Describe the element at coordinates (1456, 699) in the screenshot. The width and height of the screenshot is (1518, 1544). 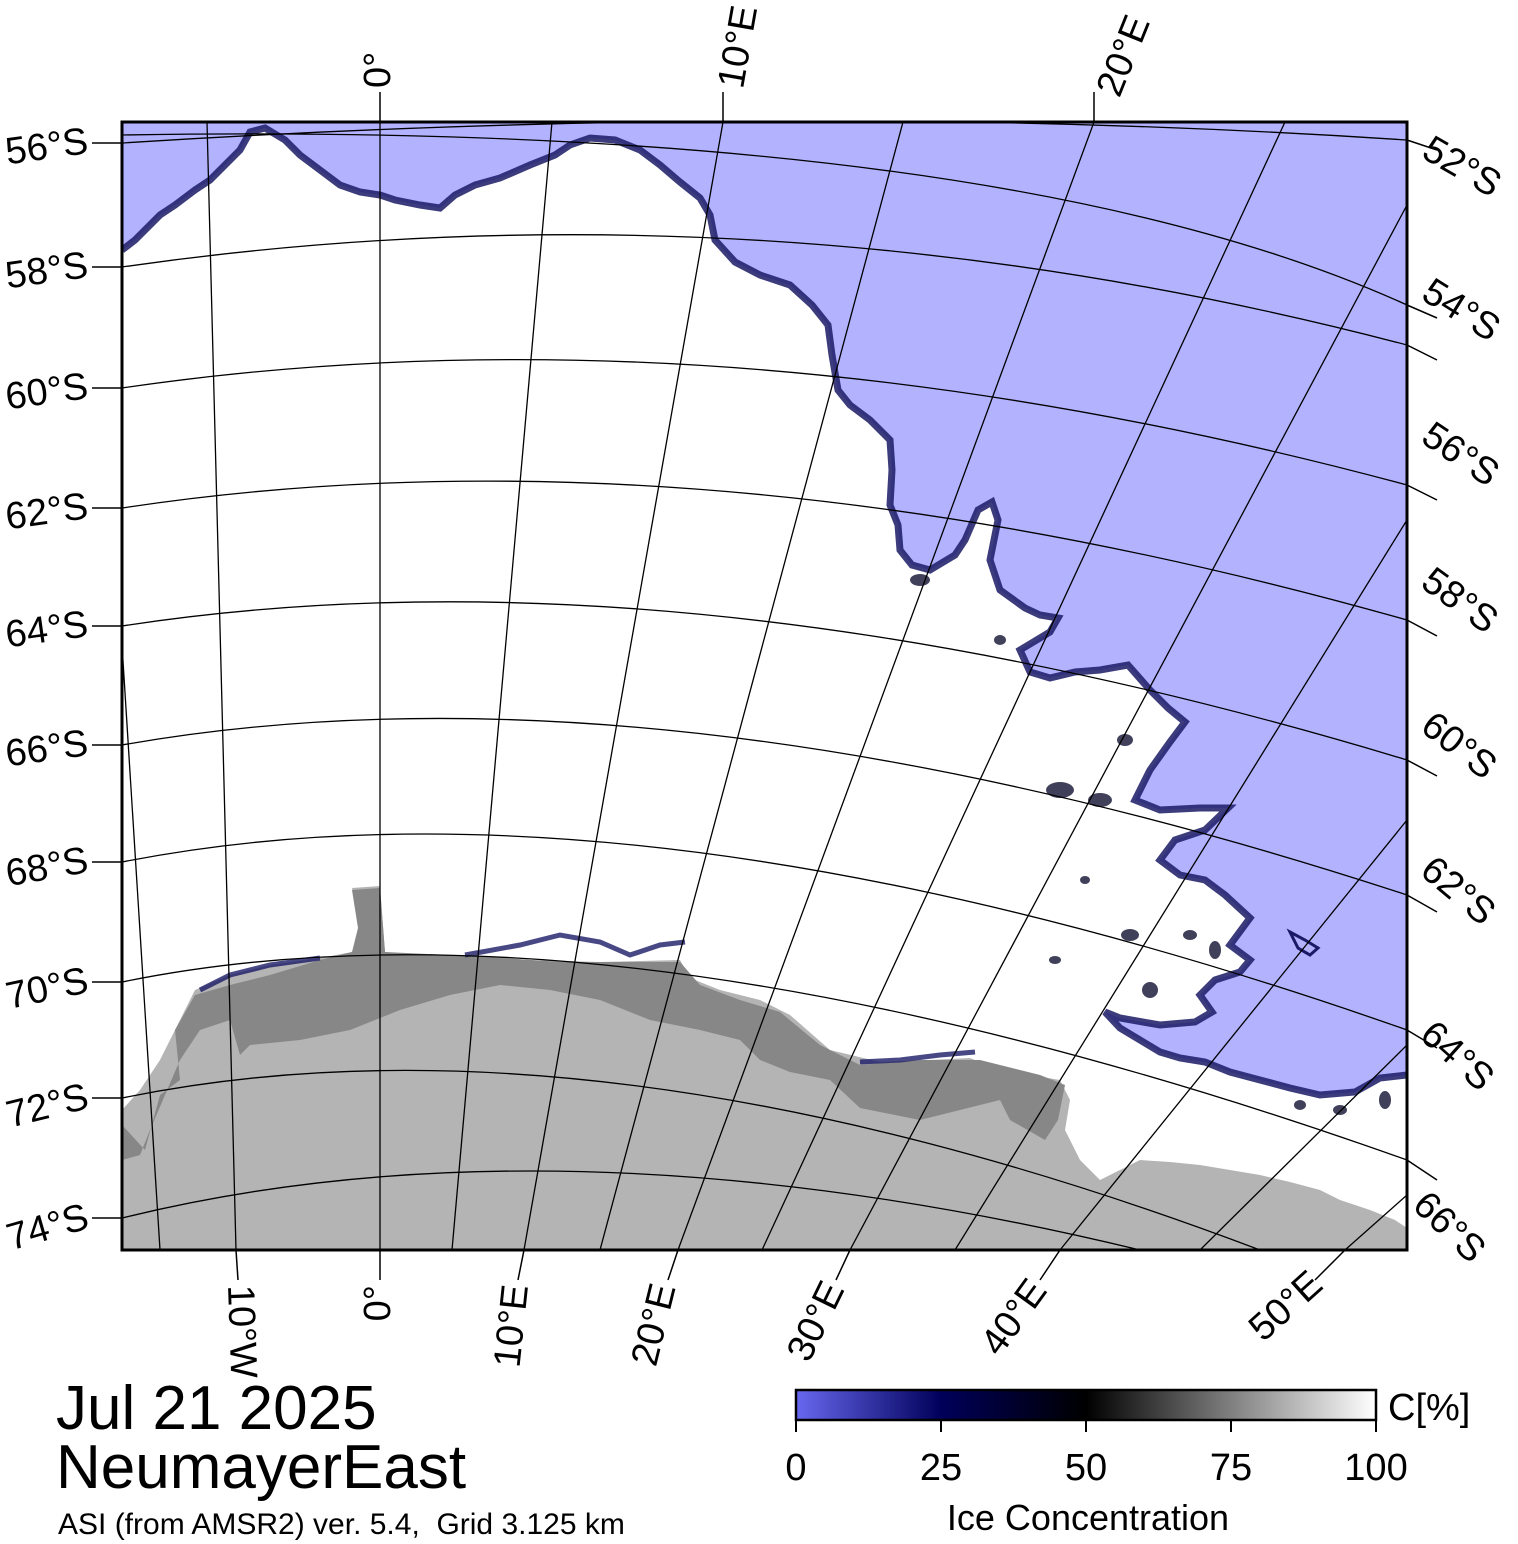
I see `right-lat-labels: 52°S 54°S 56°S 58°S 60°S 62°S 64°S 66°S` at that location.